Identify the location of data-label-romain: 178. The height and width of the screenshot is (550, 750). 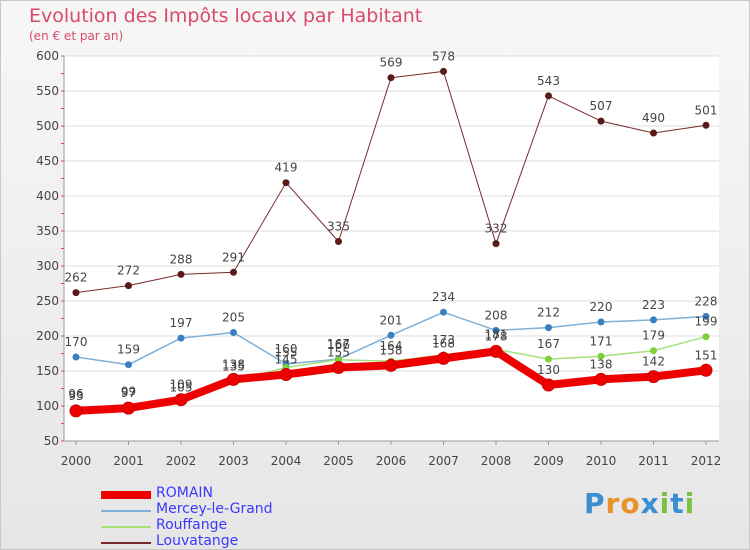
(496, 336).